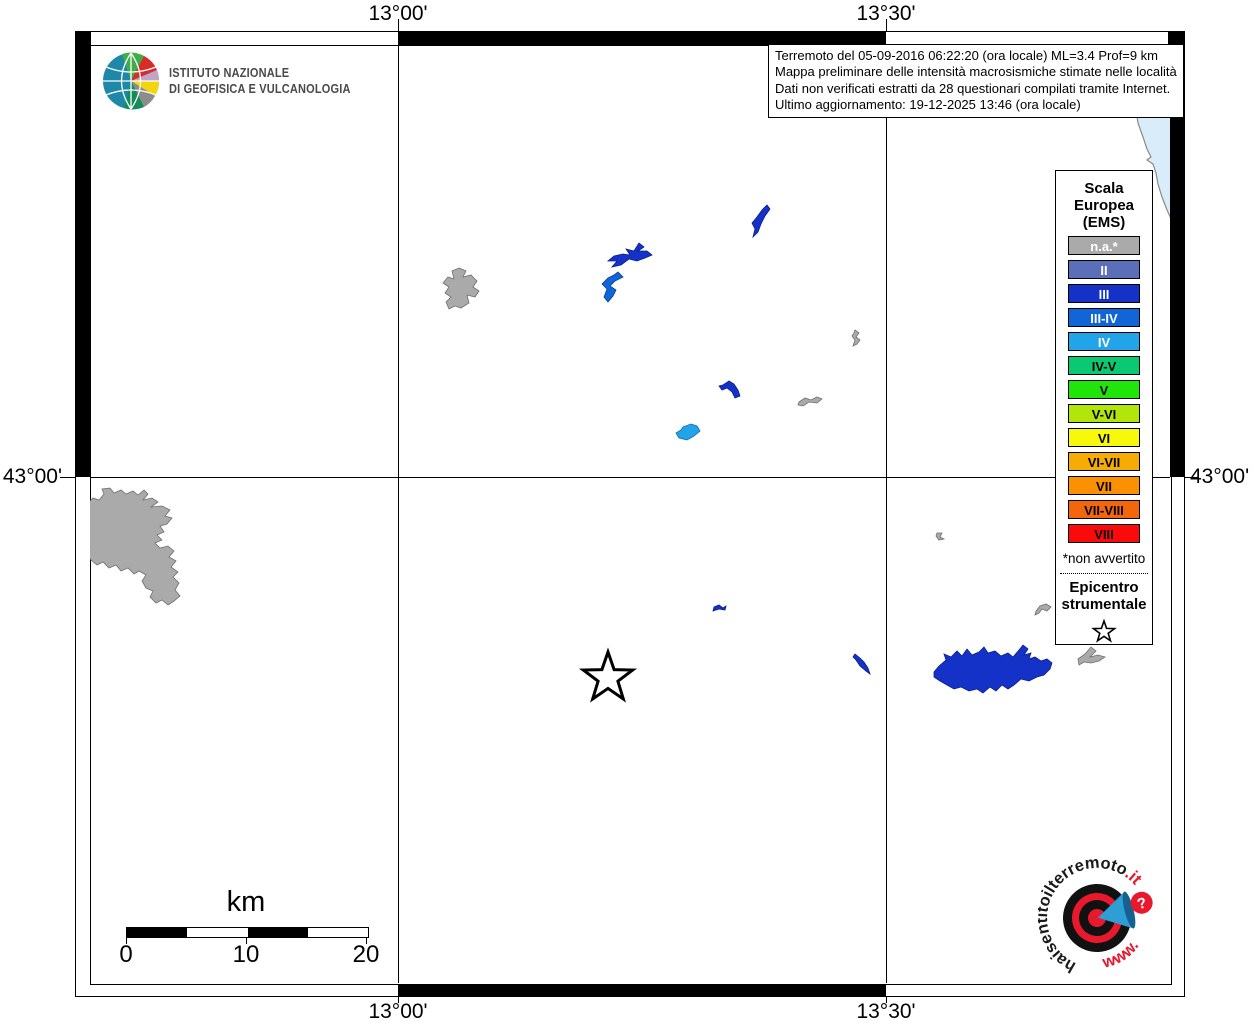 The height and width of the screenshot is (1024, 1257). What do you see at coordinates (1129, 910) in the screenshot?
I see `wm-beam-edge` at bounding box center [1129, 910].